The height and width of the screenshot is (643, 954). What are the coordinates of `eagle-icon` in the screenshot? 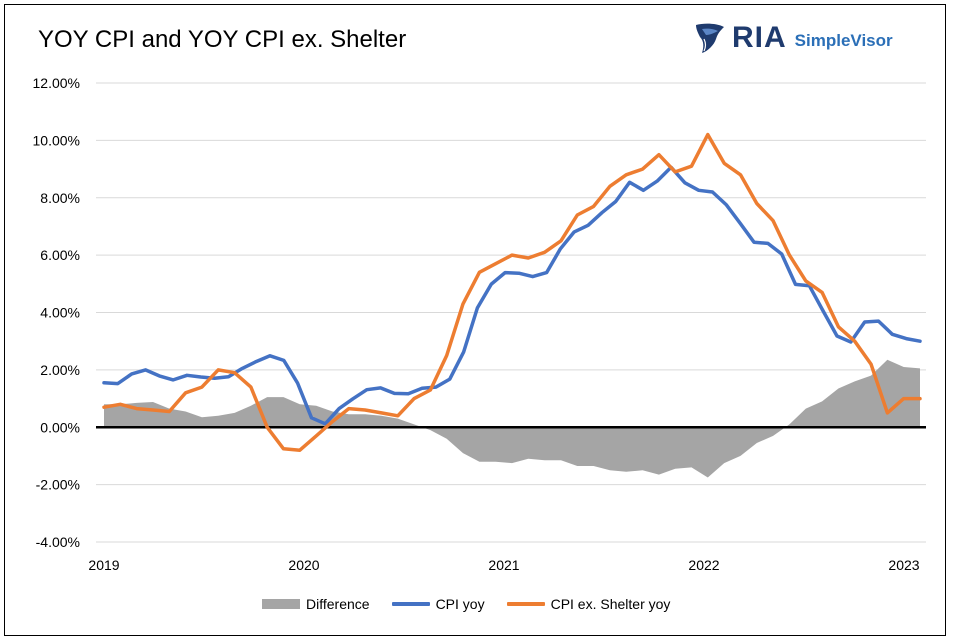 It's located at (710, 38).